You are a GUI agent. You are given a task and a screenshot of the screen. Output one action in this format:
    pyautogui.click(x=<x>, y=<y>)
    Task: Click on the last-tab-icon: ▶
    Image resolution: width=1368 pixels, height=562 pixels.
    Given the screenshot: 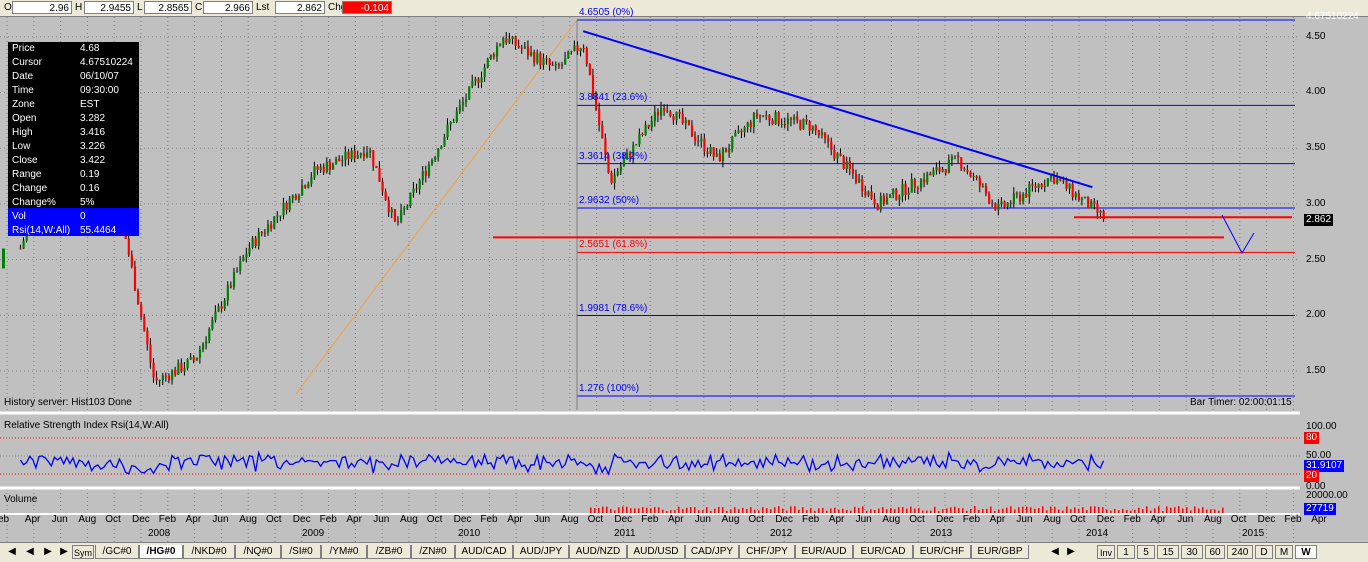 What is the action you would take?
    pyautogui.click(x=64, y=551)
    